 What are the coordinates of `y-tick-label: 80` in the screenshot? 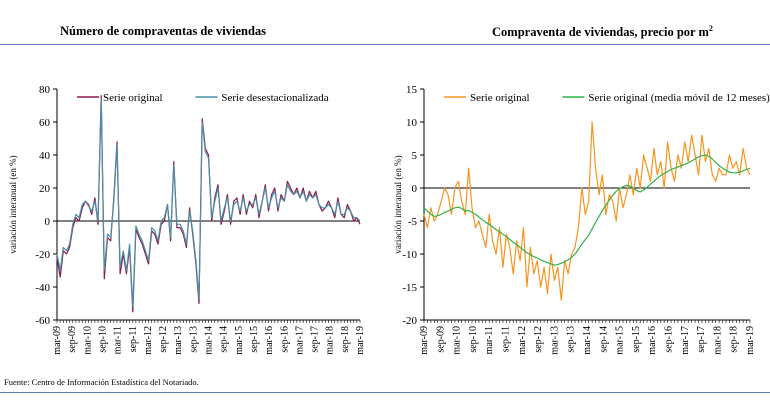 It's located at (45, 90).